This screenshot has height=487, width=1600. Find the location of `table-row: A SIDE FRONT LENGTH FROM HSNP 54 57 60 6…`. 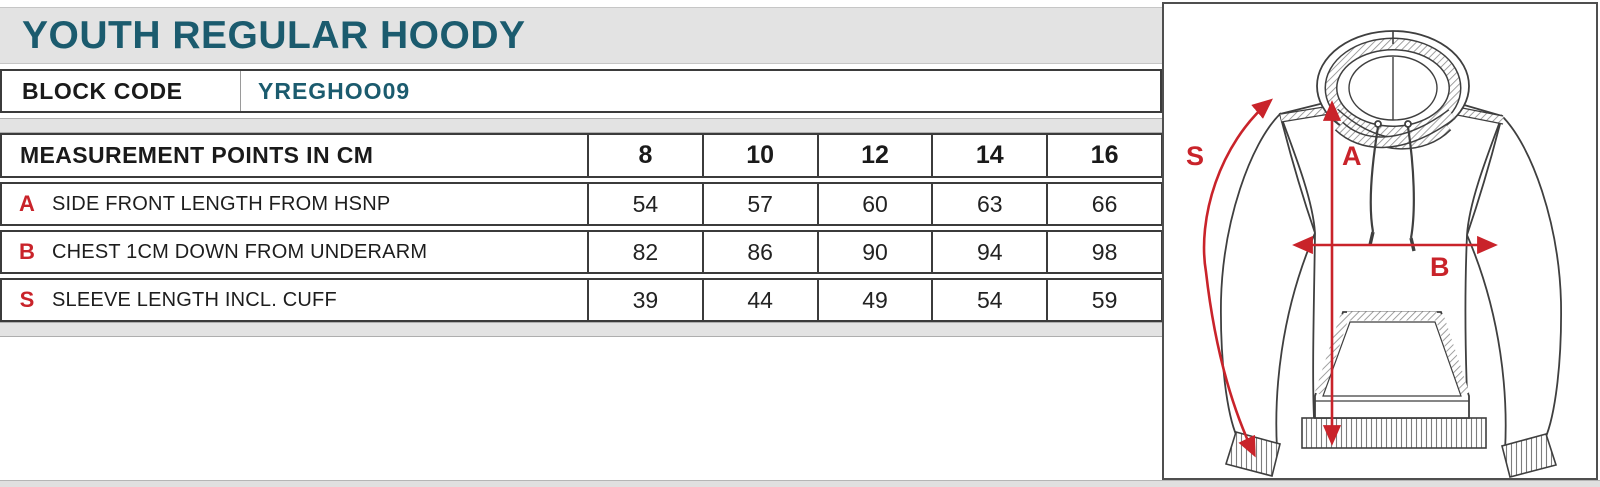

table-row: A SIDE FRONT LENGTH FROM HSNP 54 57 60 6… is located at coordinates (581, 204).